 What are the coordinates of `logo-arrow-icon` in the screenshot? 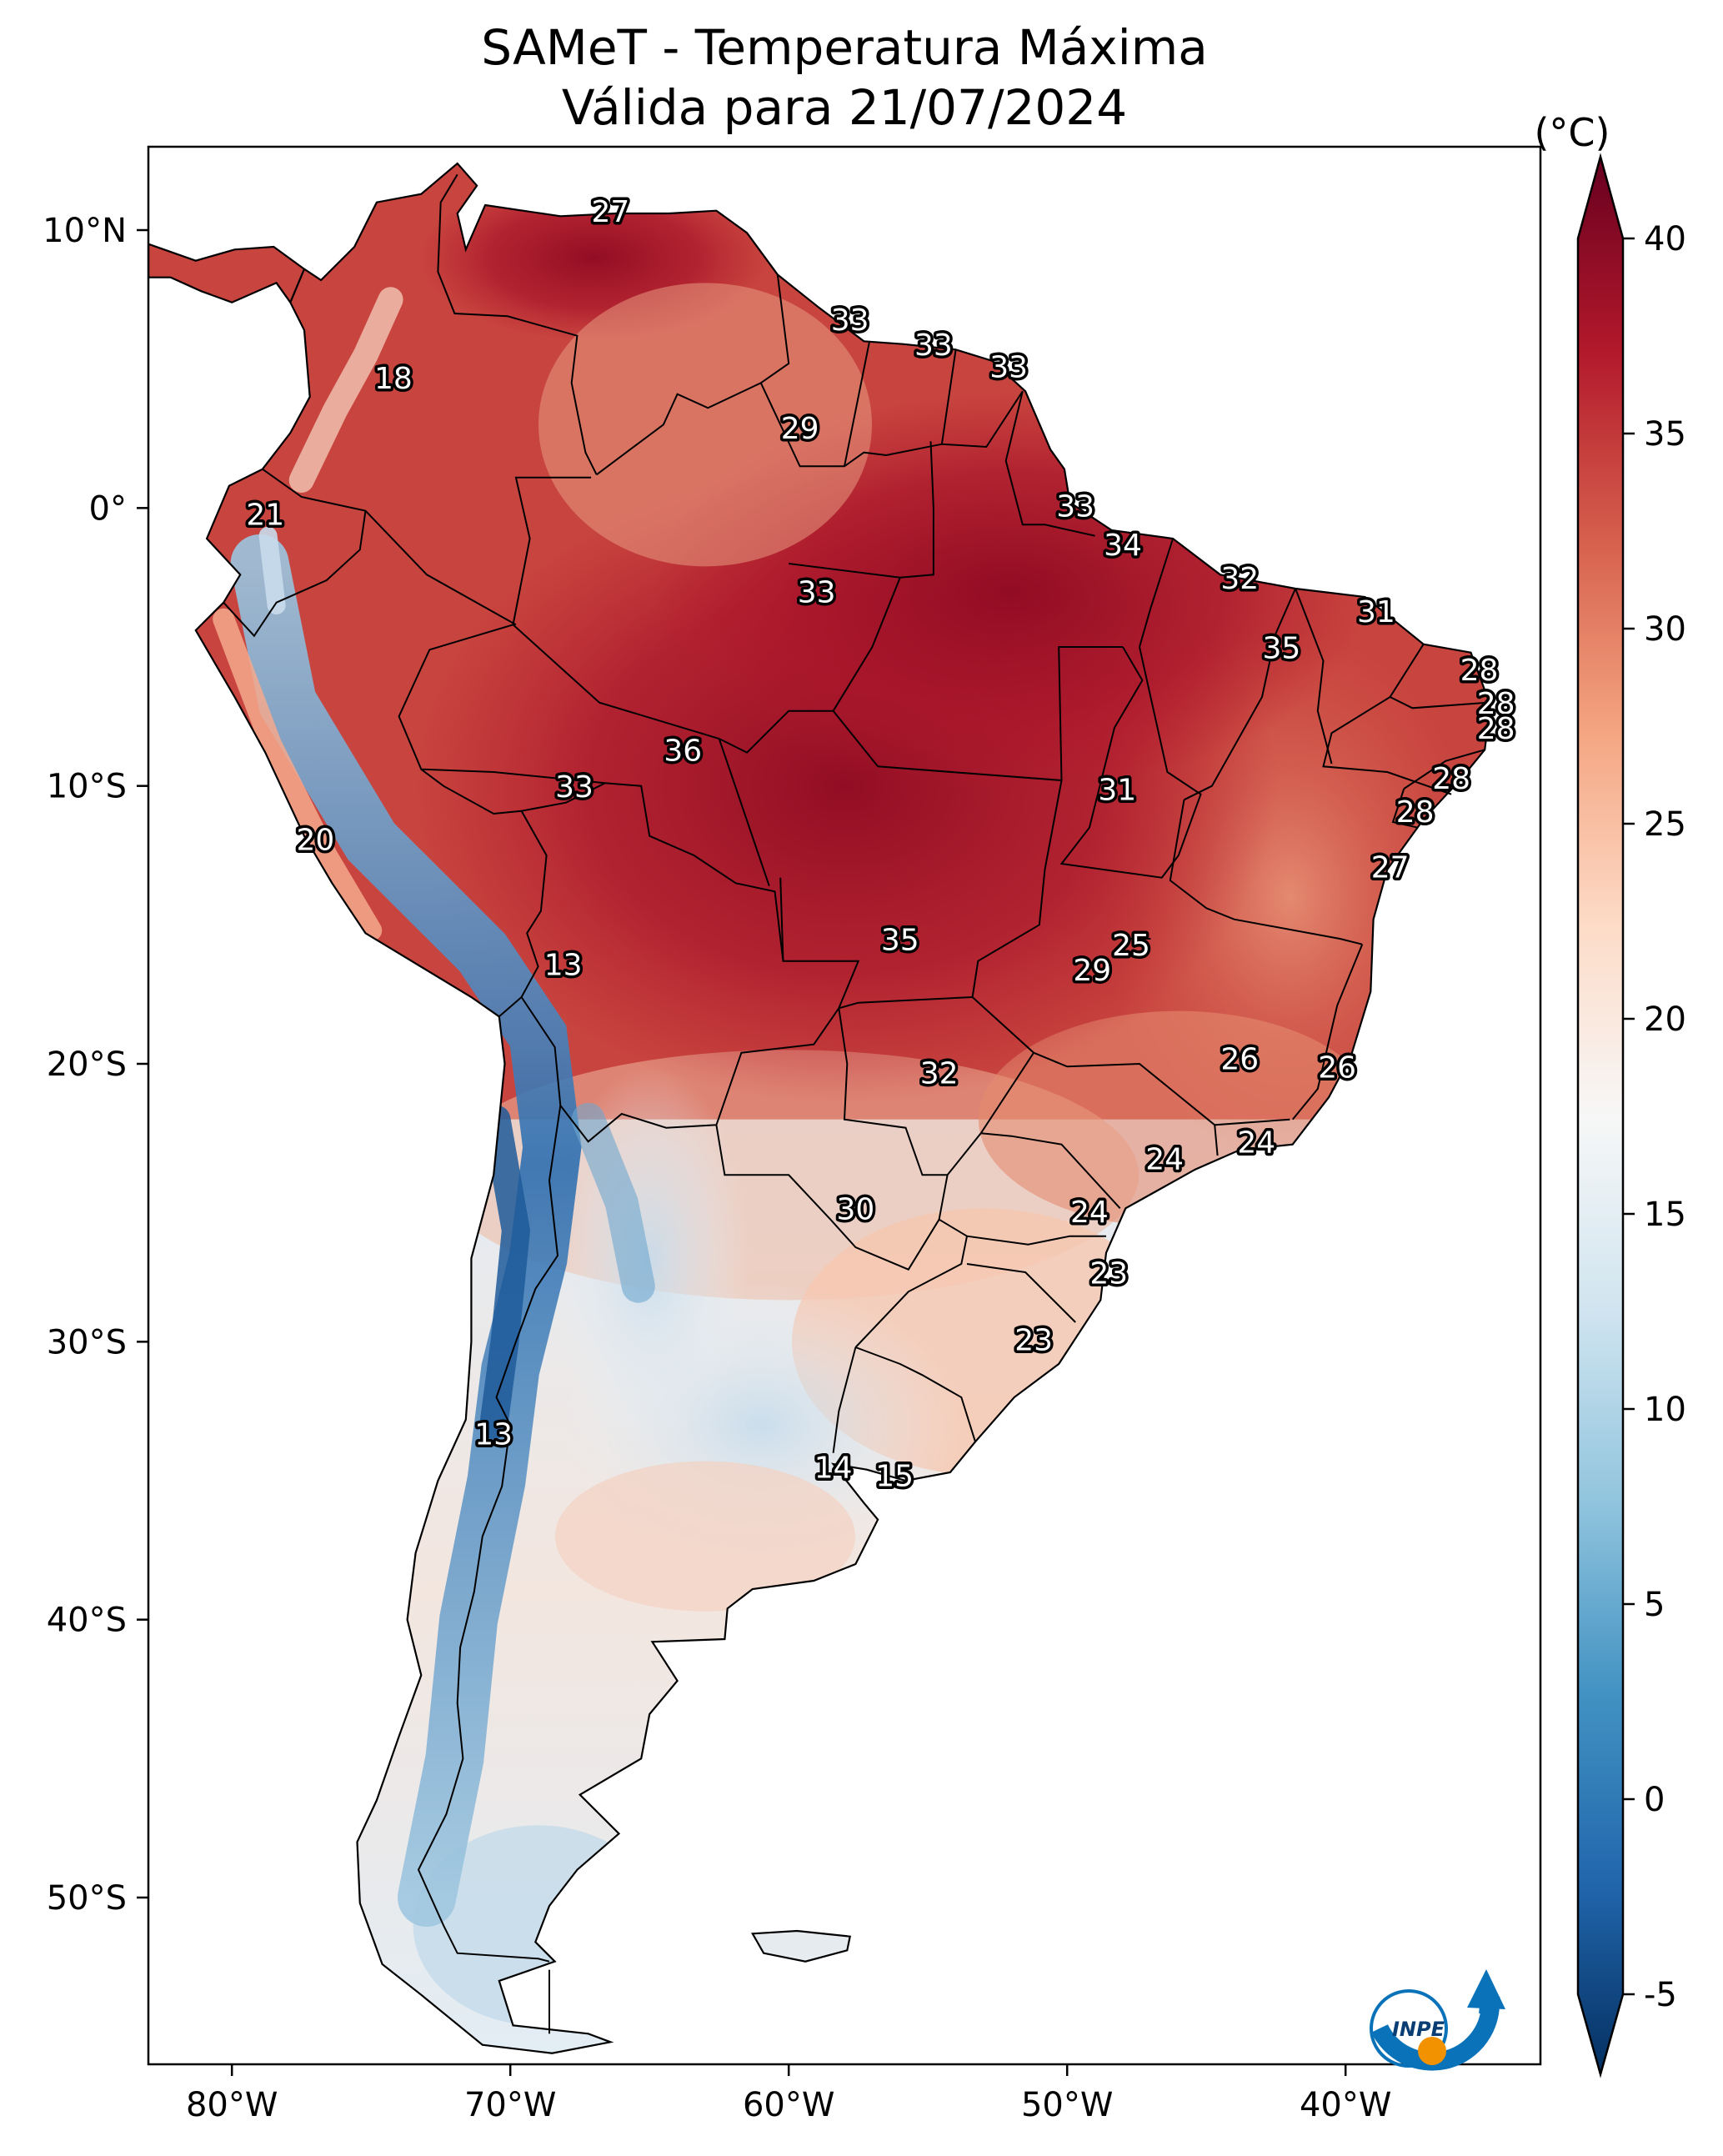 It's located at (1486, 1989).